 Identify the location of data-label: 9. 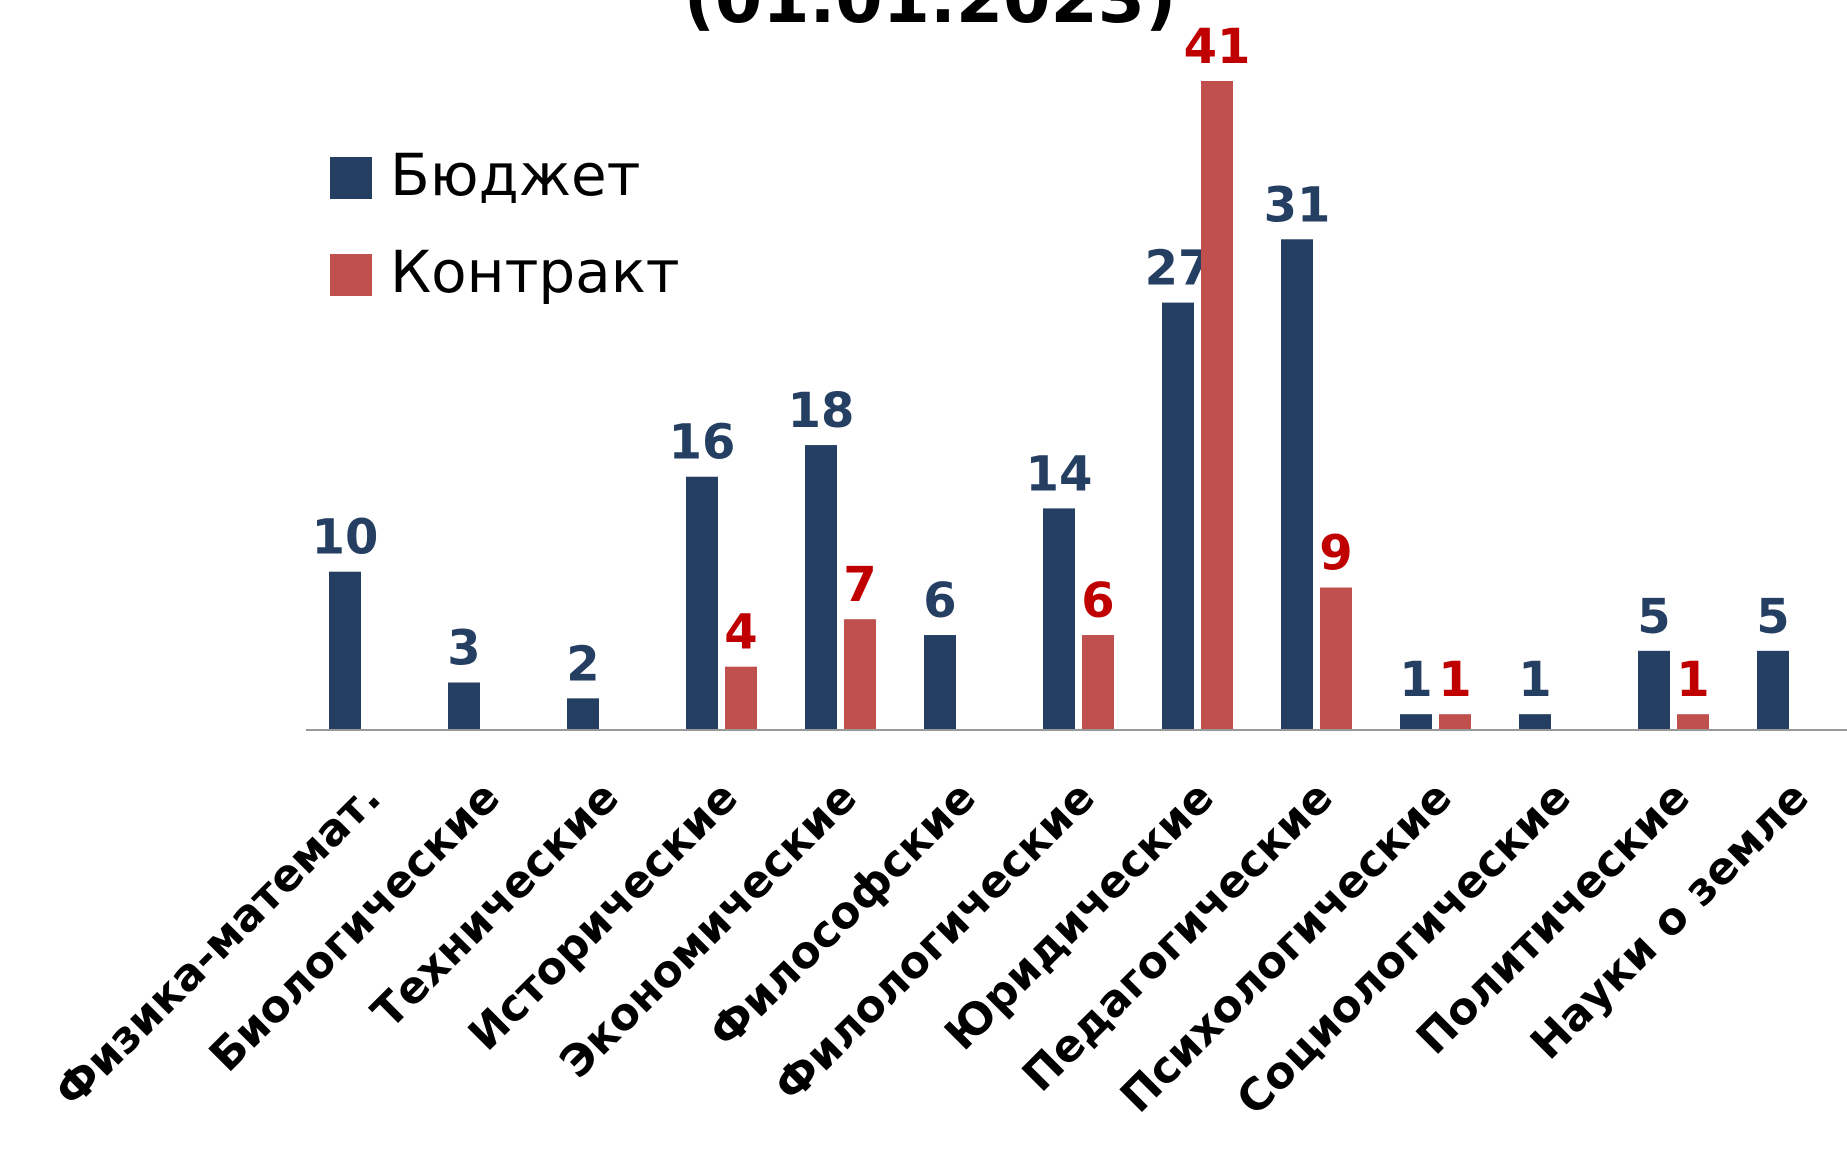
(1335, 554).